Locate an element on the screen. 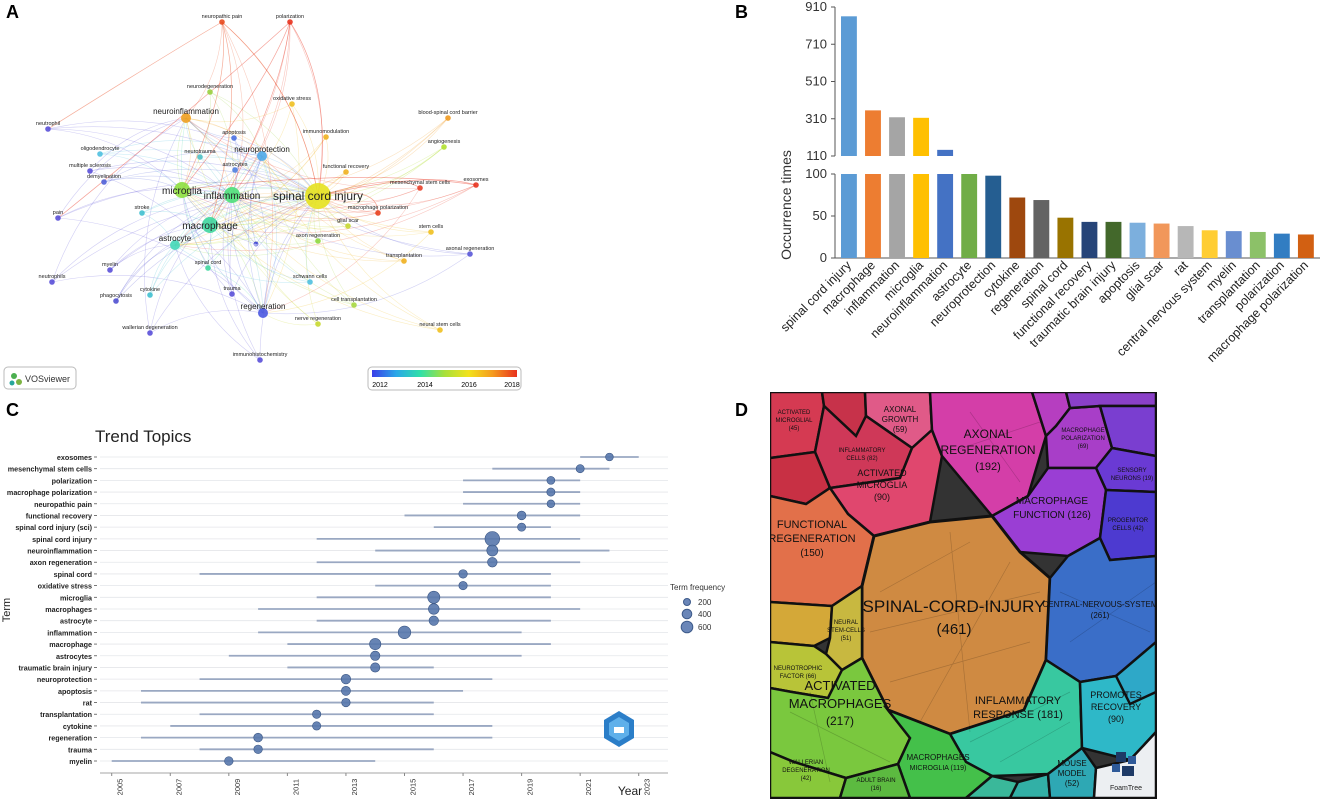 The height and width of the screenshot is (800, 1325). cell-progenitor-cells is located at coordinates (1127, 525).